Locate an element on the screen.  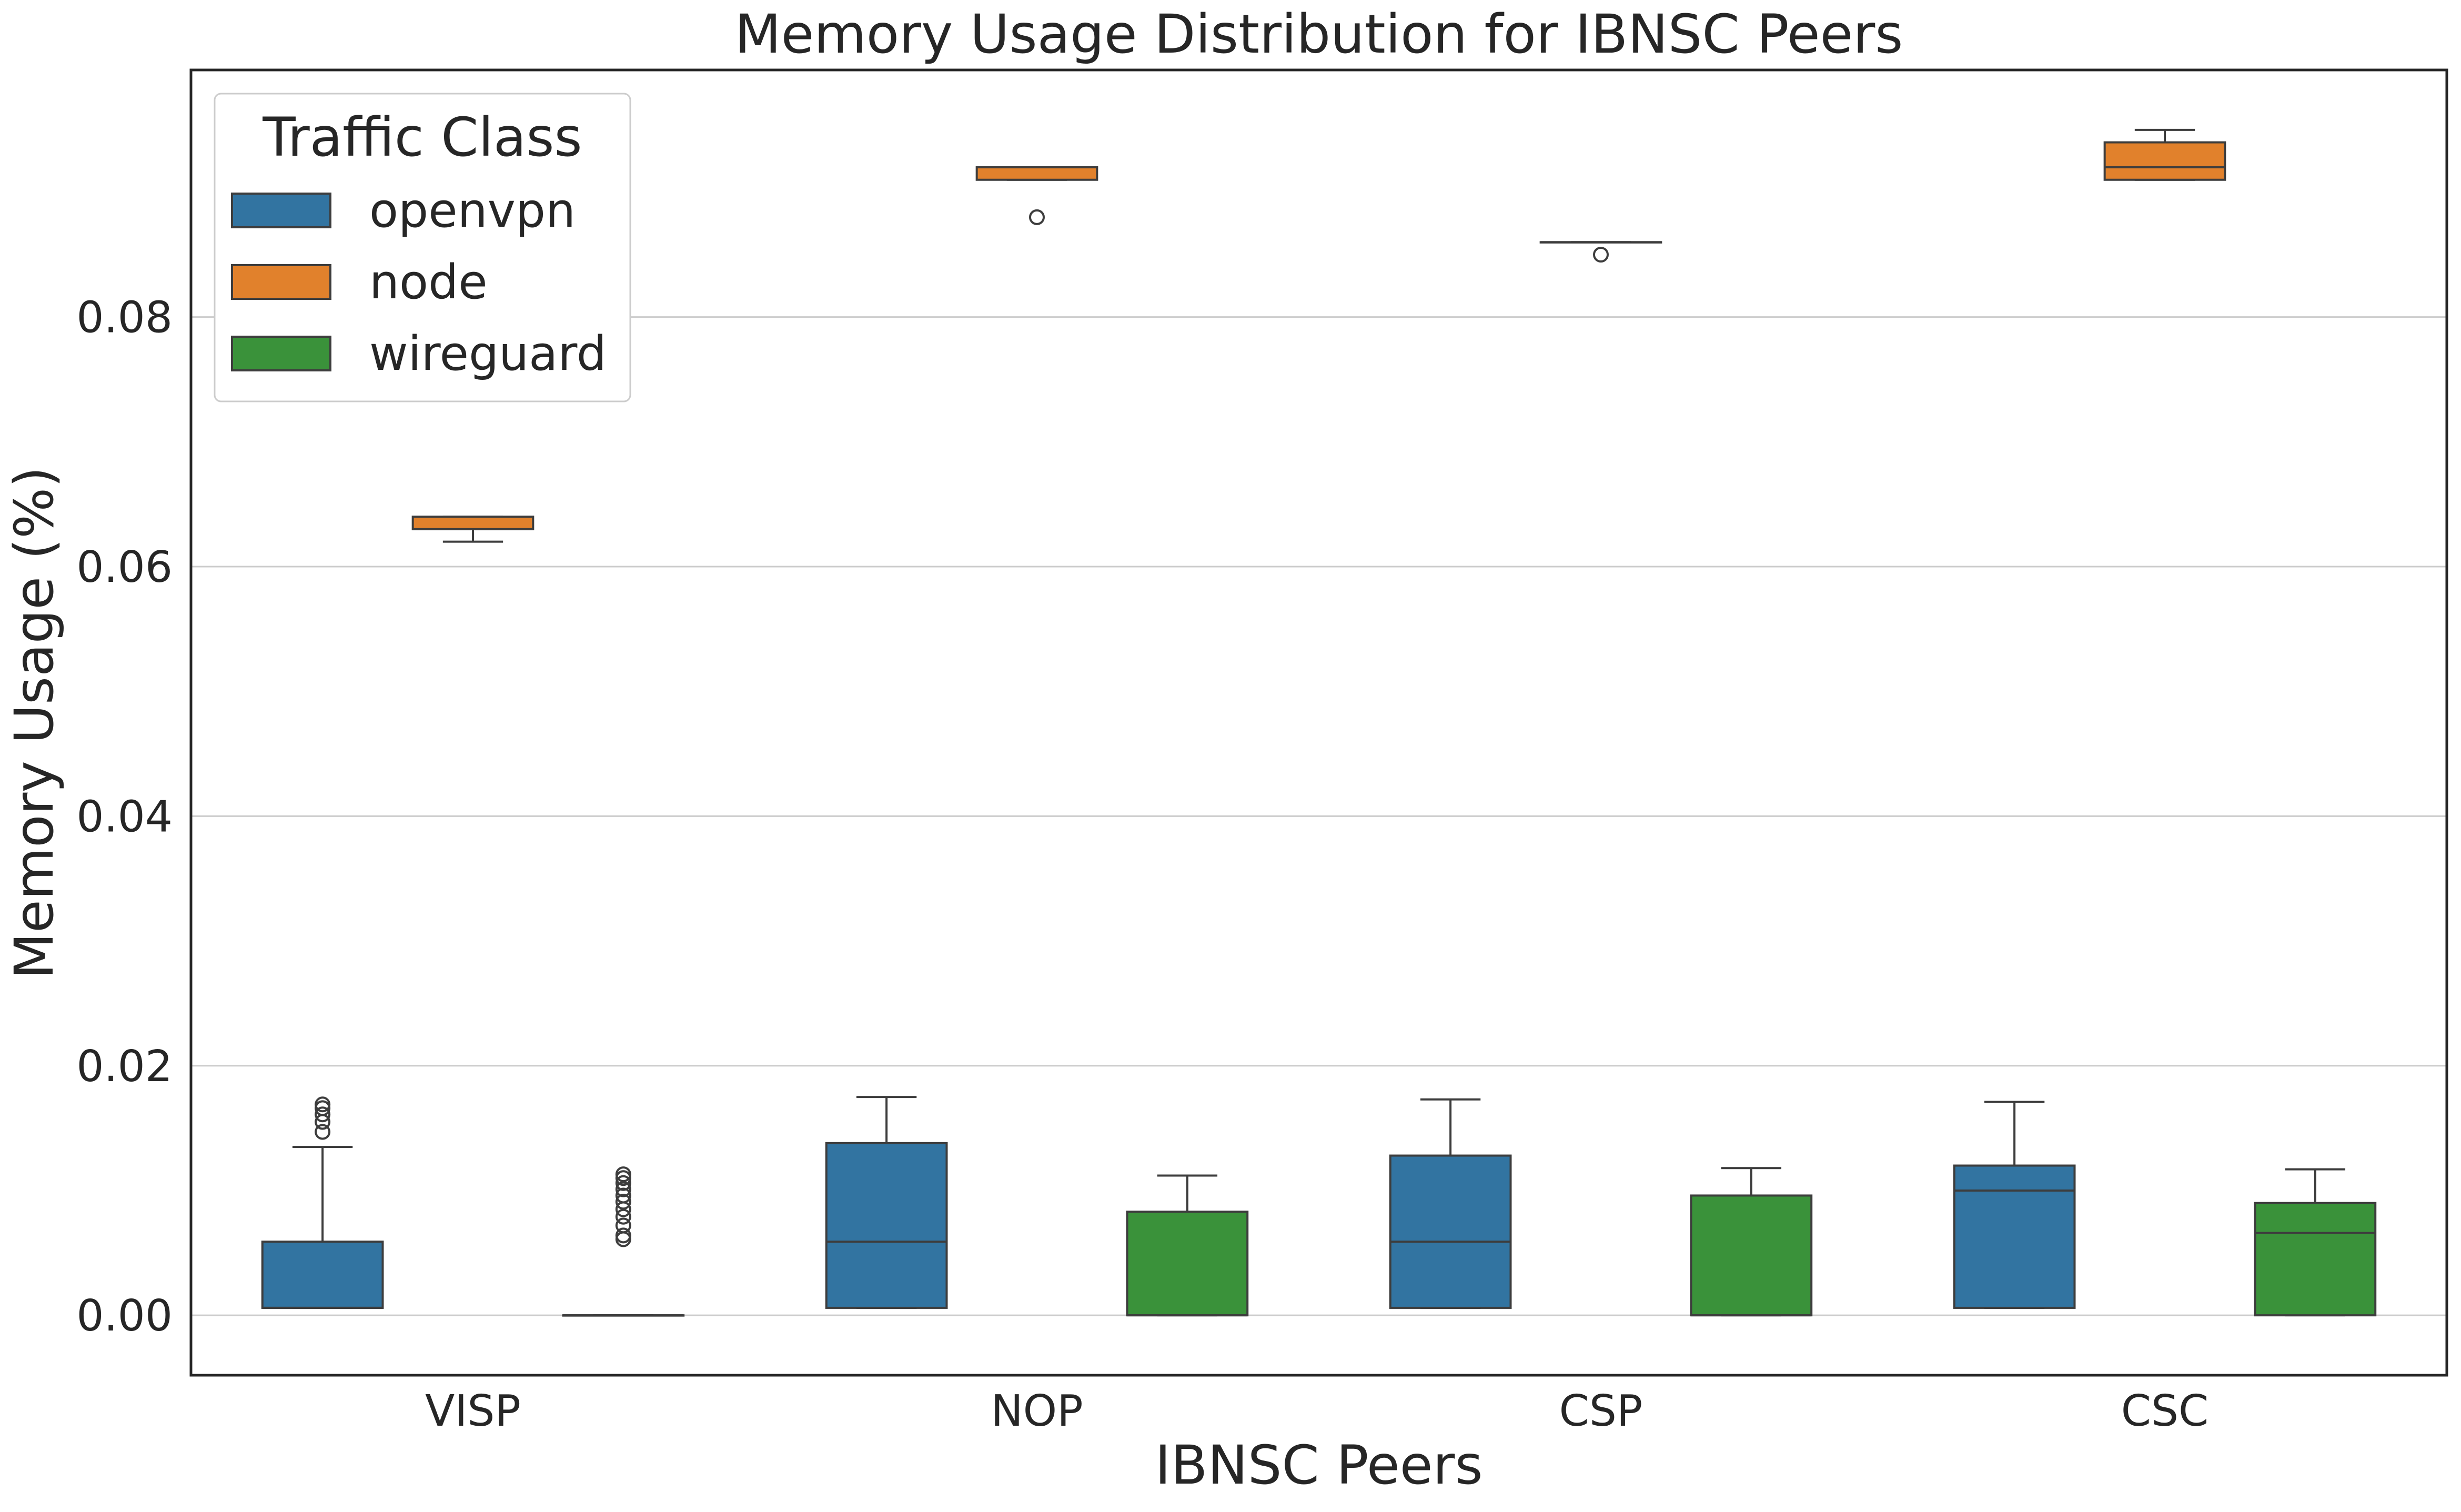
legend-label-wireguard: wireguard is located at coordinates (488, 353).